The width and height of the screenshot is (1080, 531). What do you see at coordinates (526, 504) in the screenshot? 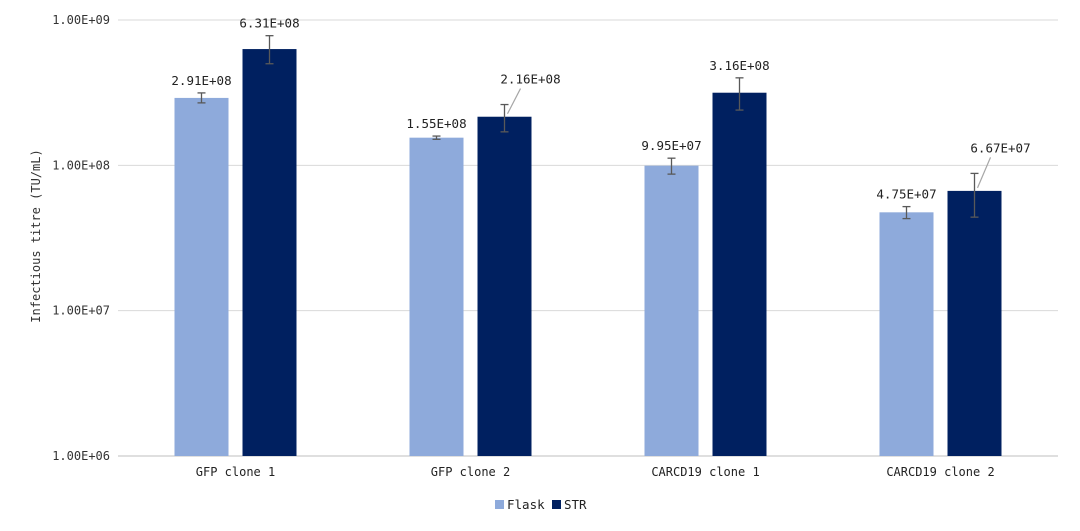
I see `legend-label-flask: Flask` at bounding box center [526, 504].